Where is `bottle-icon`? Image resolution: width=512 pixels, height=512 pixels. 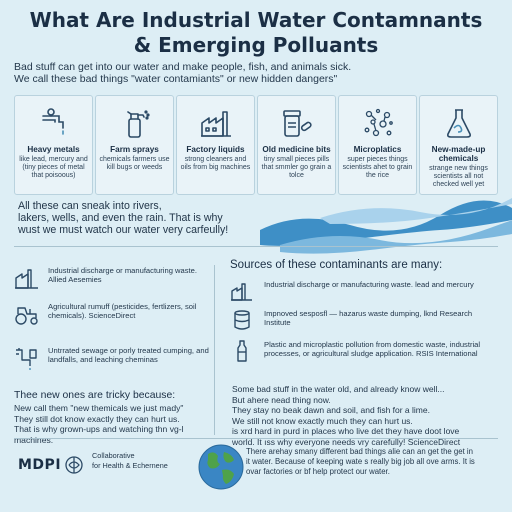 bottle-icon is located at coordinates (242, 351).